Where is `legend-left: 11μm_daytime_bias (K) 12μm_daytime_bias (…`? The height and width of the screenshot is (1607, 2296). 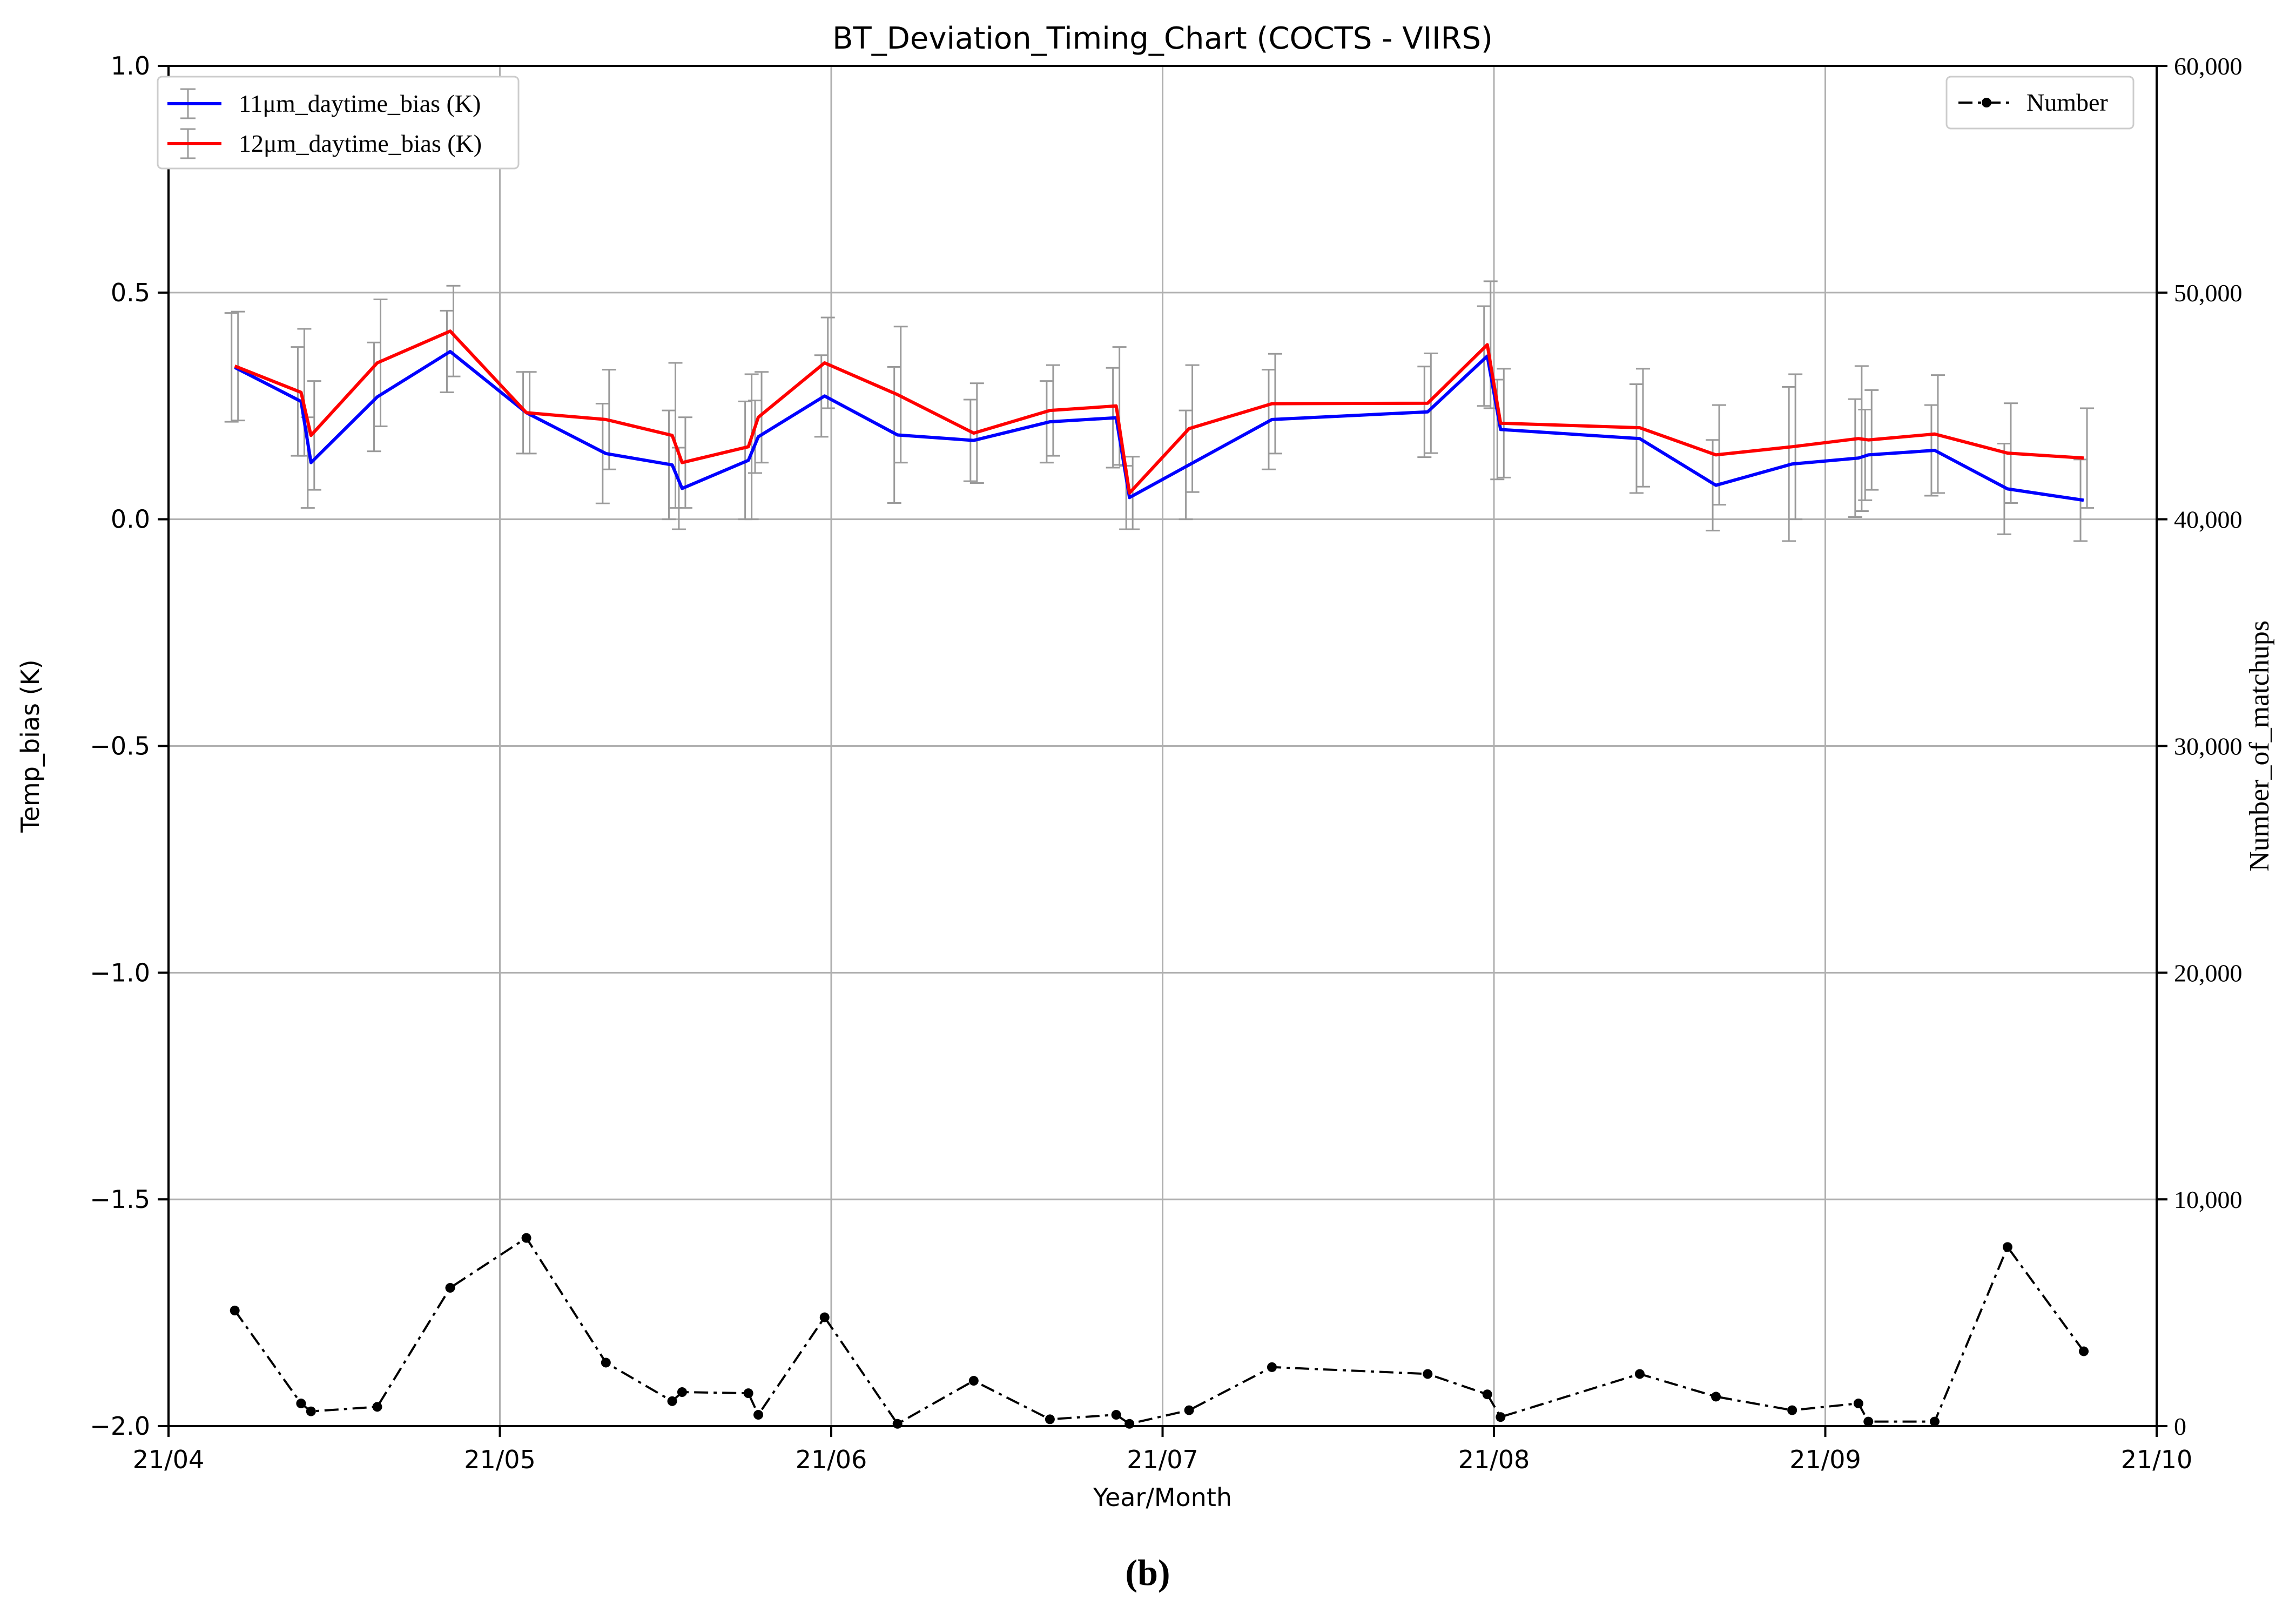
legend-left: 11μm_daytime_bias (K) 12μm_daytime_bias (… is located at coordinates (338, 123).